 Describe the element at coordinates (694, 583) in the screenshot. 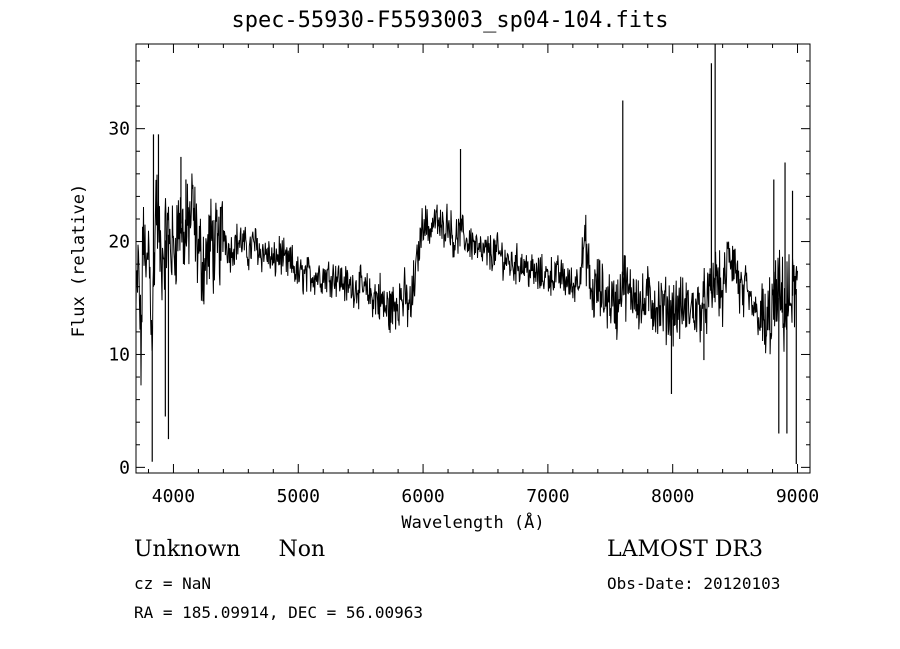

I see `observation-date: Obs-Date: 20120103` at that location.